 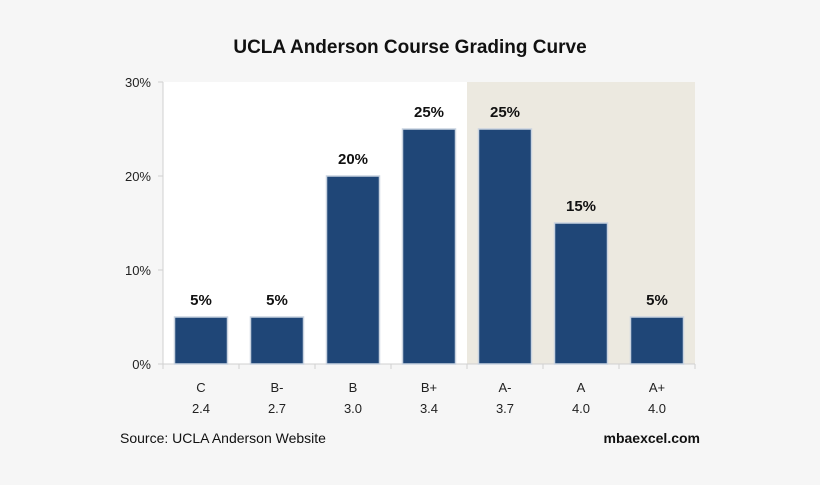 What do you see at coordinates (201, 340) in the screenshot?
I see `bar-C` at bounding box center [201, 340].